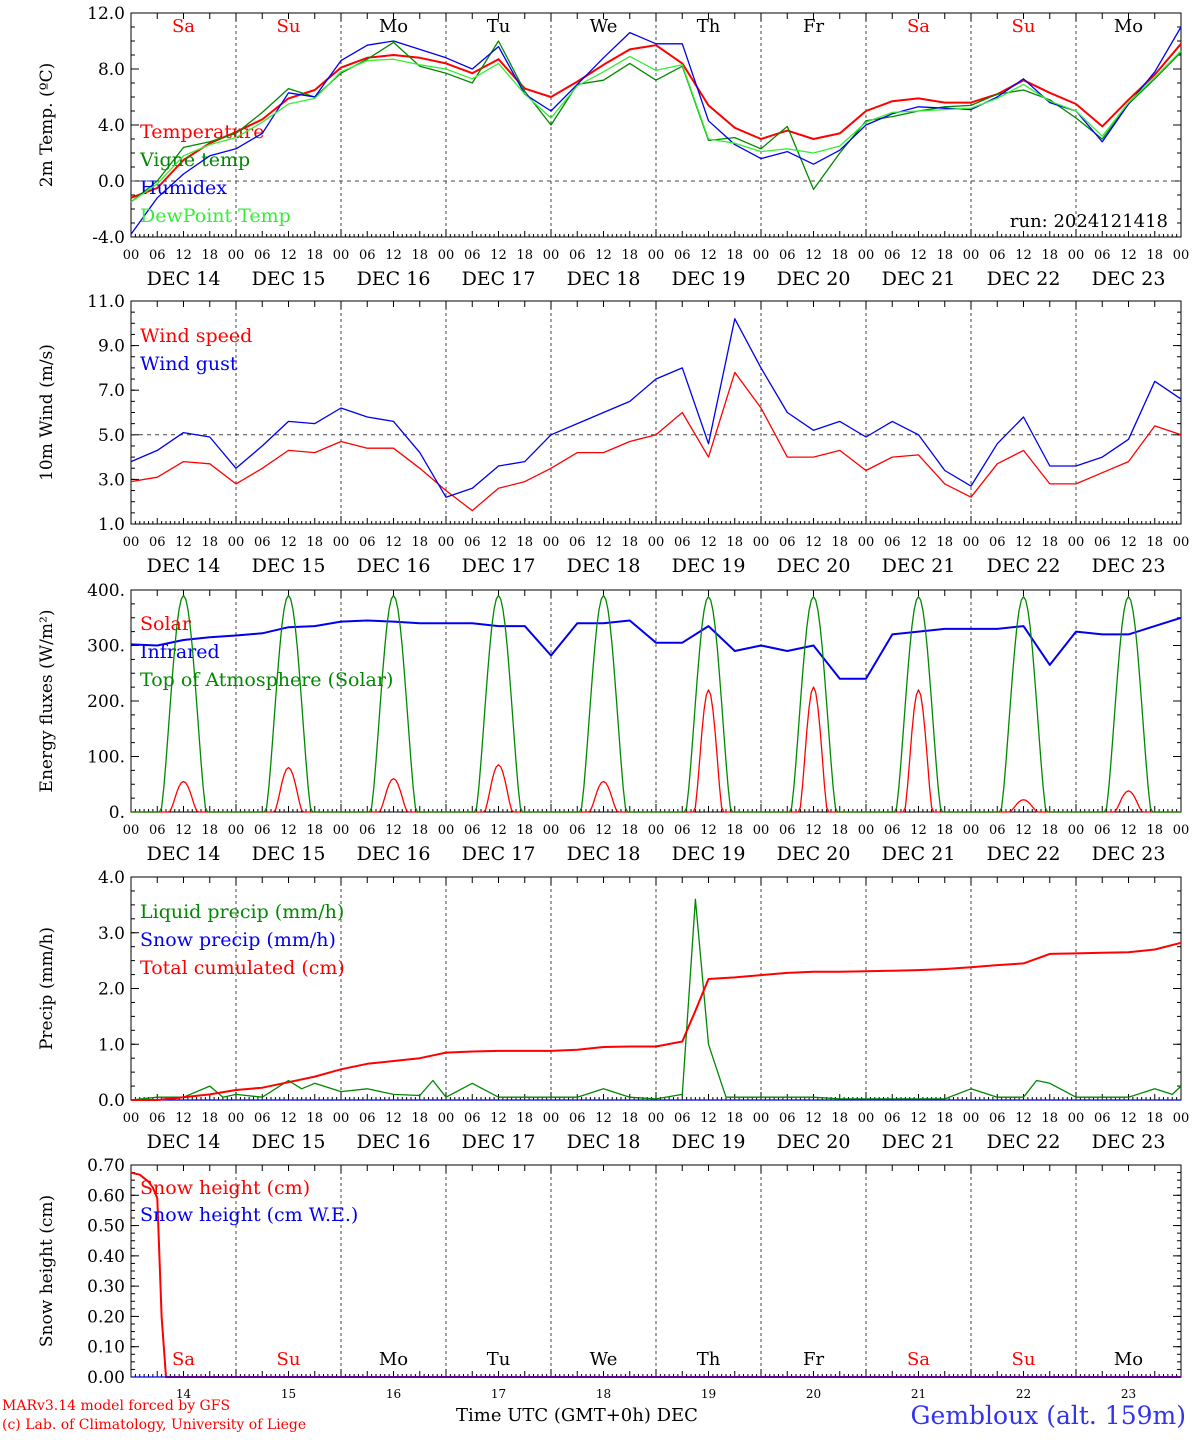 This screenshot has width=1194, height=1440. What do you see at coordinates (47, 988) in the screenshot?
I see `y-axis-label: Precip (mm/h)` at bounding box center [47, 988].